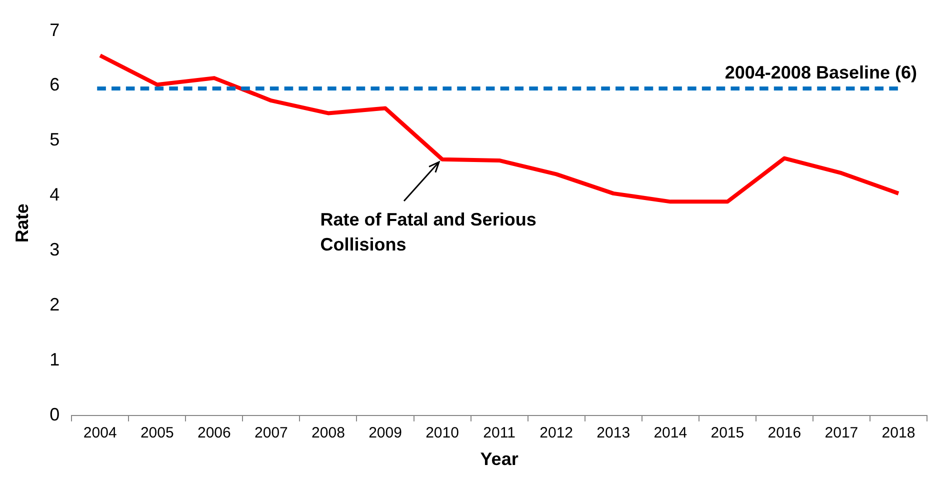  I want to click on x-tick-label: 2006, so click(214, 433).